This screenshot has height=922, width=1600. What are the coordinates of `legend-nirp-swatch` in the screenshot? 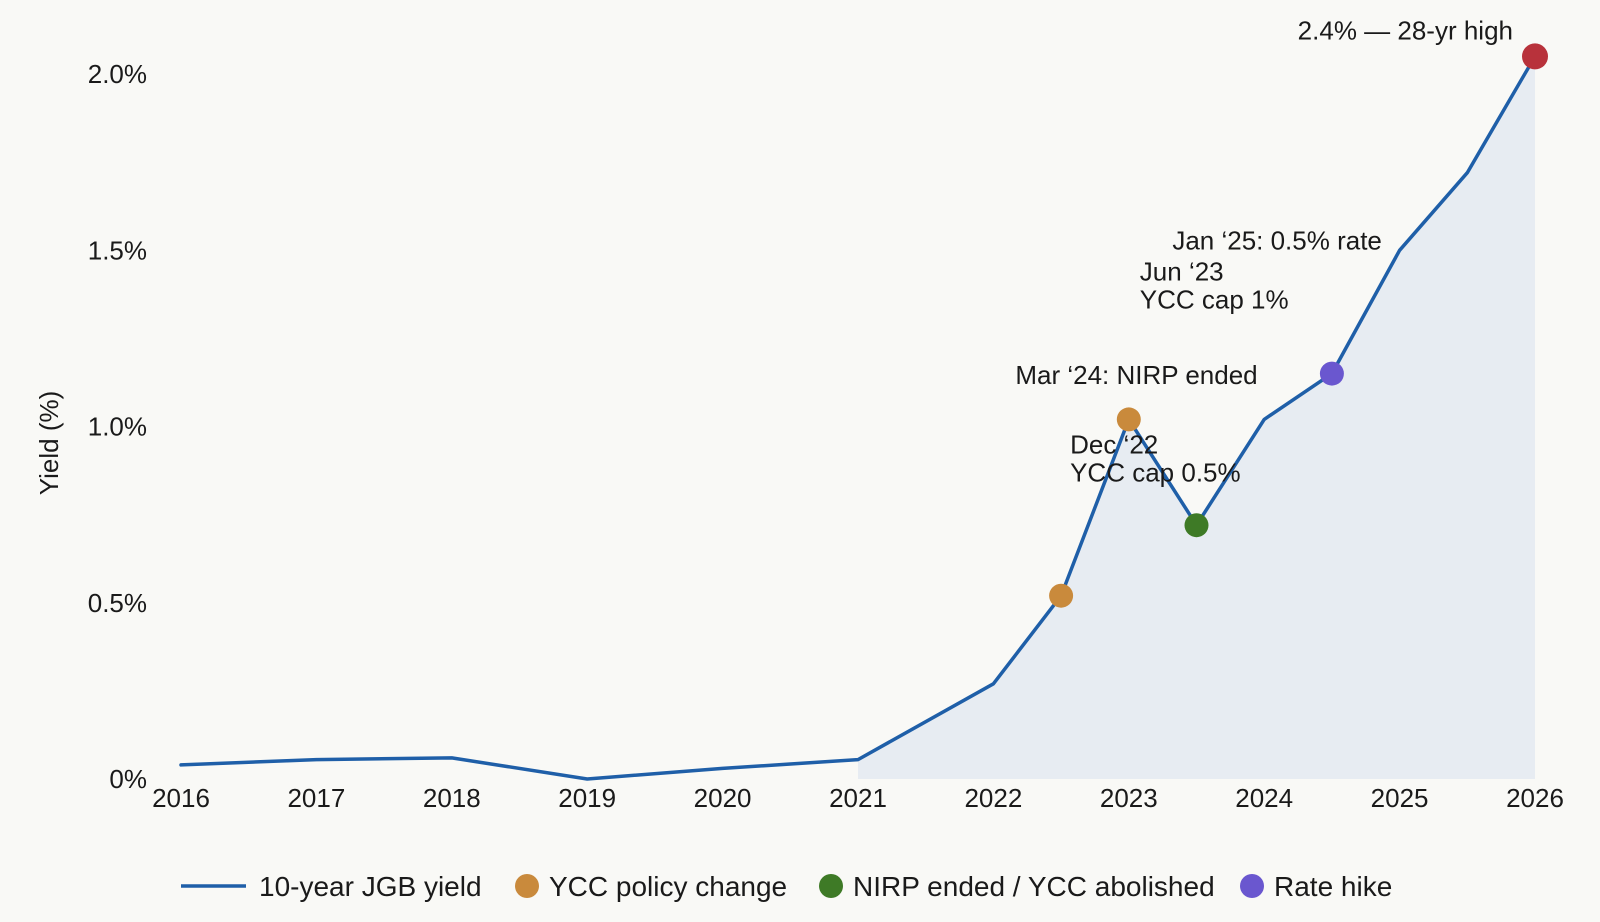 It's located at (831, 886).